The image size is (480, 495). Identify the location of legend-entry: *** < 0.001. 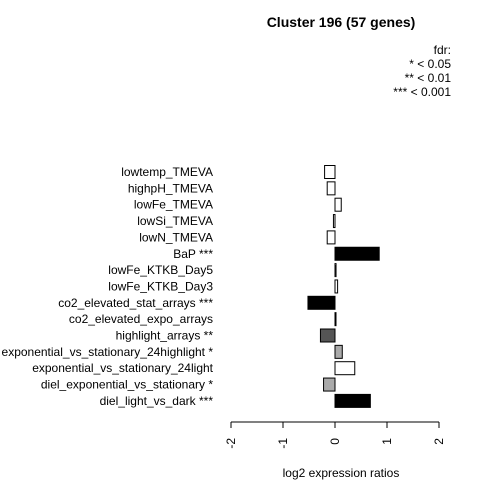
(422, 92).